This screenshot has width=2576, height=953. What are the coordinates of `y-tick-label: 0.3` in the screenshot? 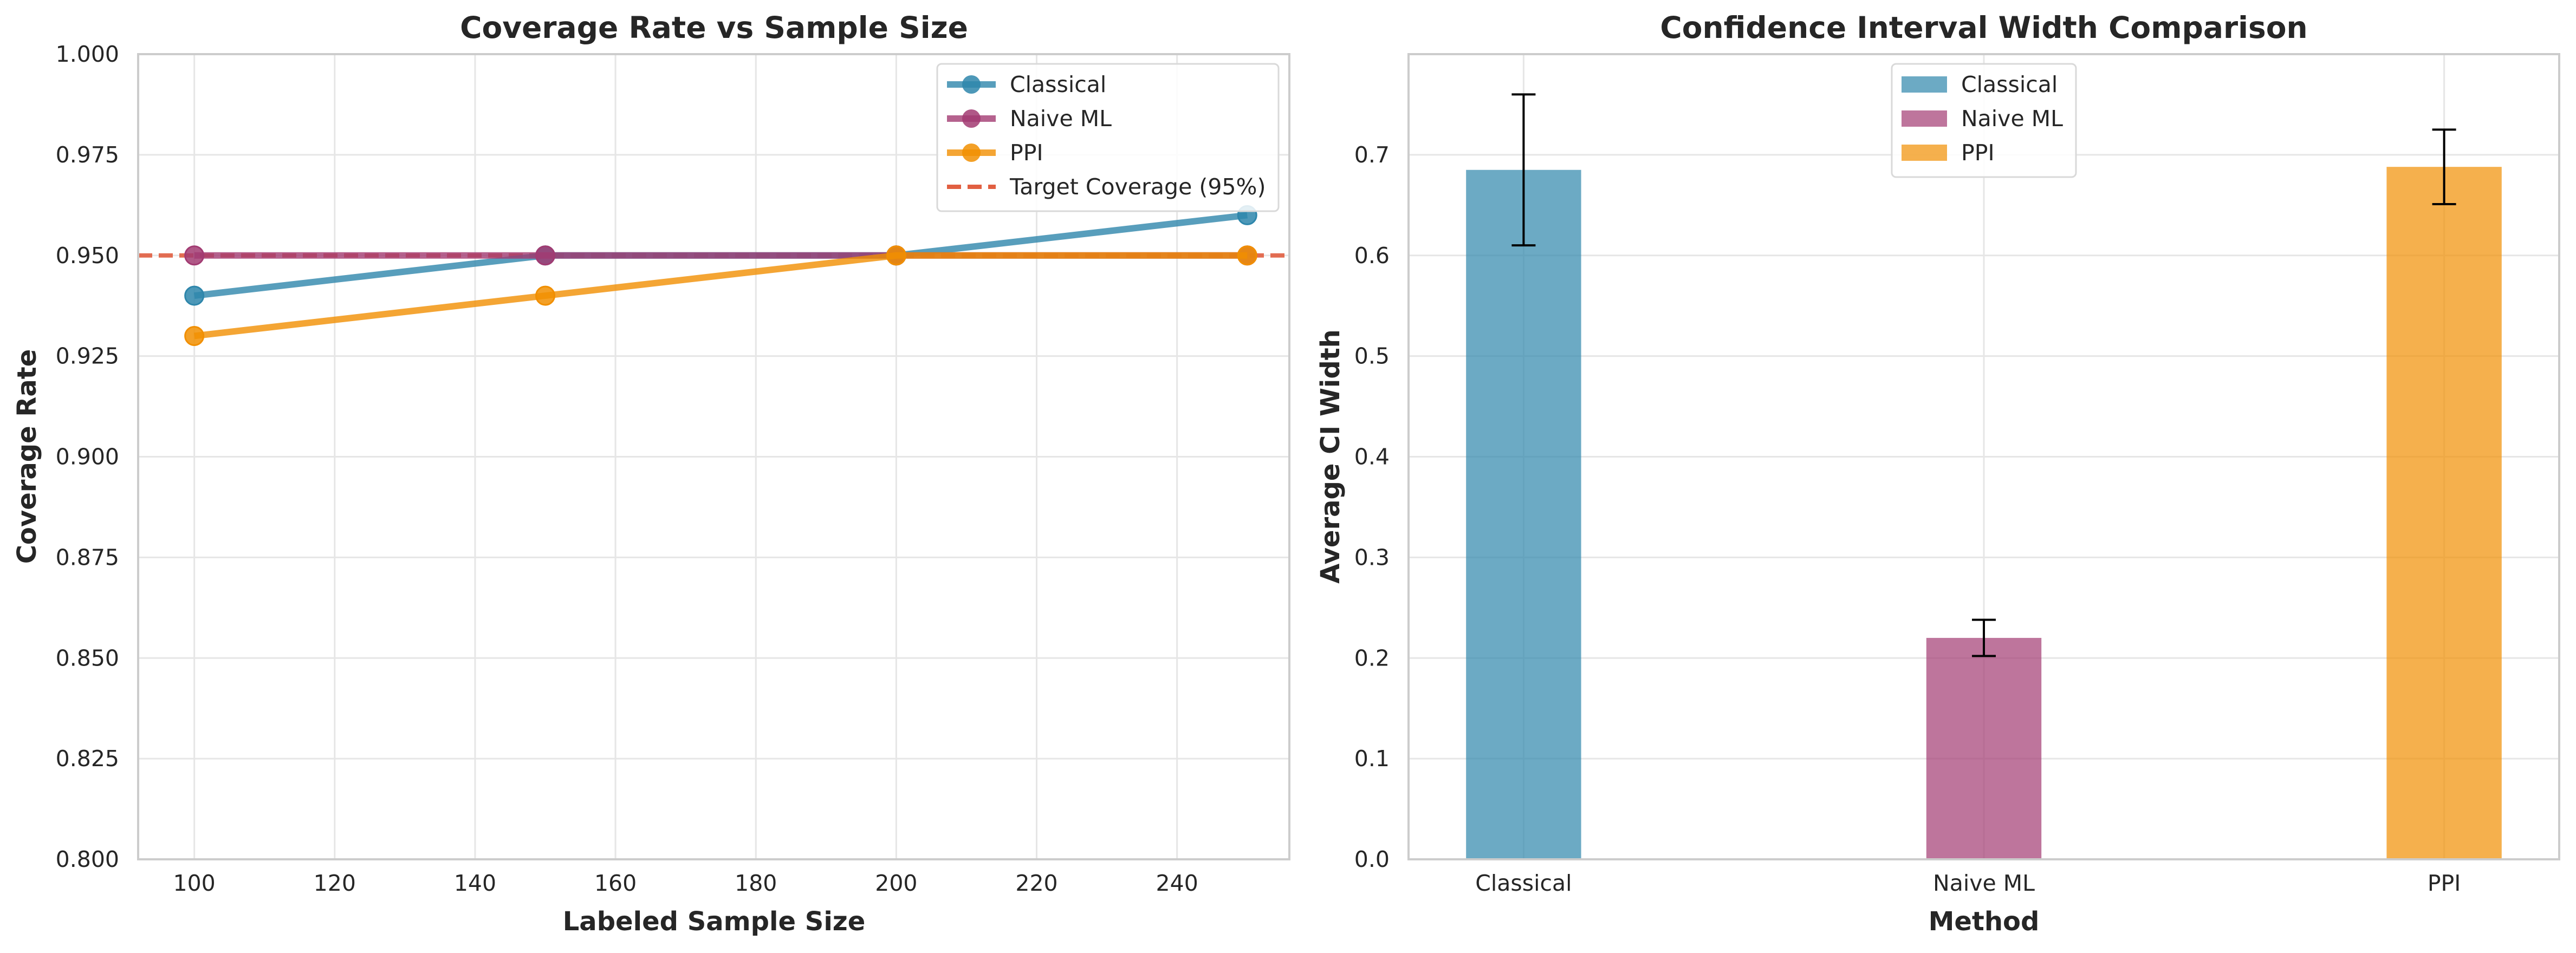 It's located at (1372, 557).